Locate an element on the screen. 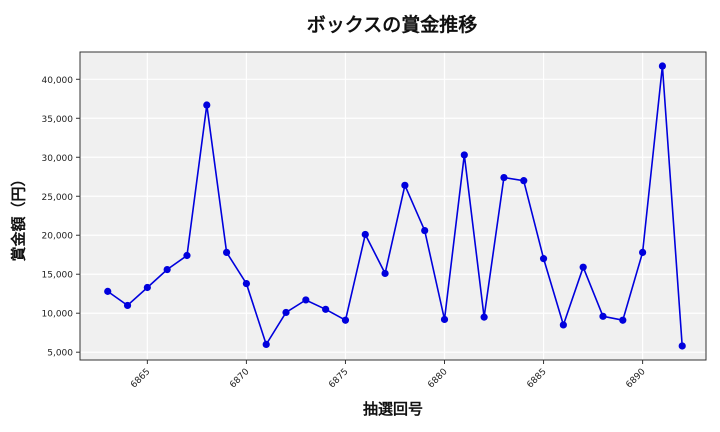 The width and height of the screenshot is (720, 432). x-axis: 6865 6870 6875 6880 6885 6890 is located at coordinates (388, 375).